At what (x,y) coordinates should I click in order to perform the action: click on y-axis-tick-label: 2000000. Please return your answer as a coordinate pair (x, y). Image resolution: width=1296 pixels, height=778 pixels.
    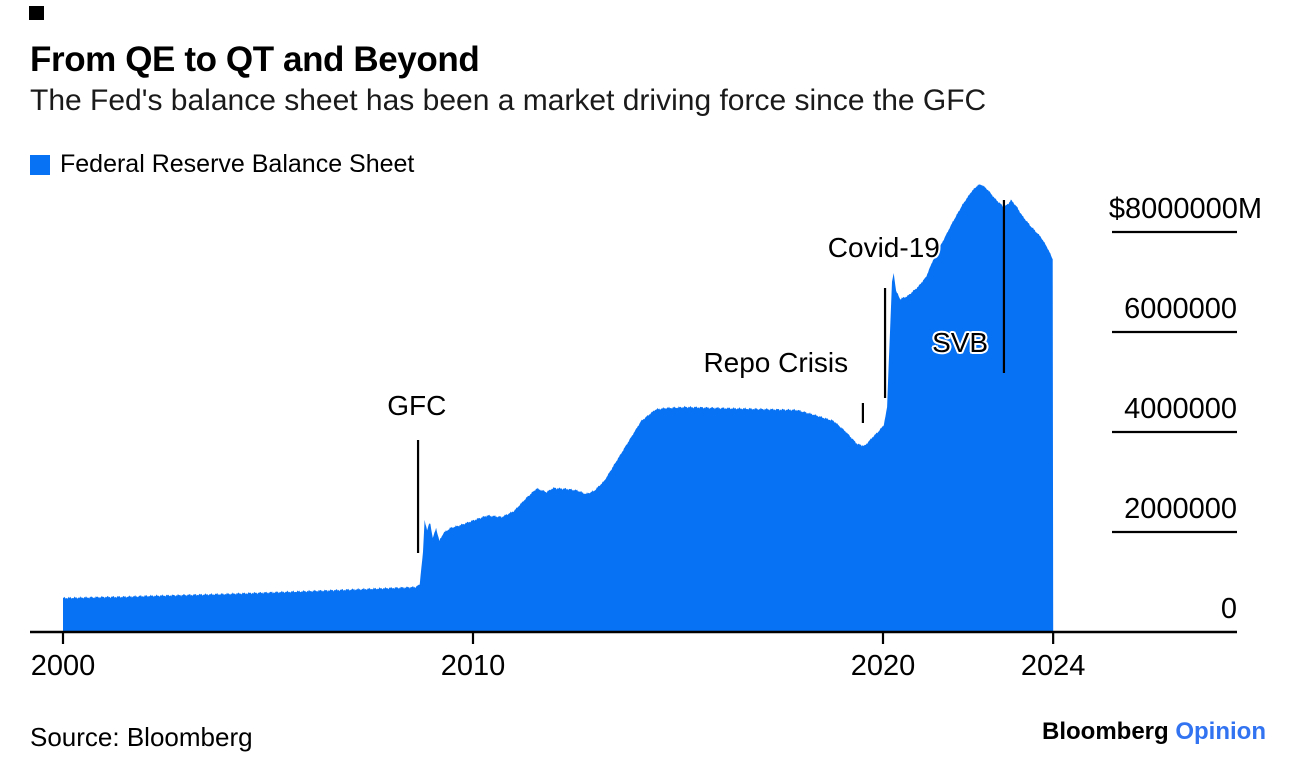
    Looking at the image, I should click on (1180, 509).